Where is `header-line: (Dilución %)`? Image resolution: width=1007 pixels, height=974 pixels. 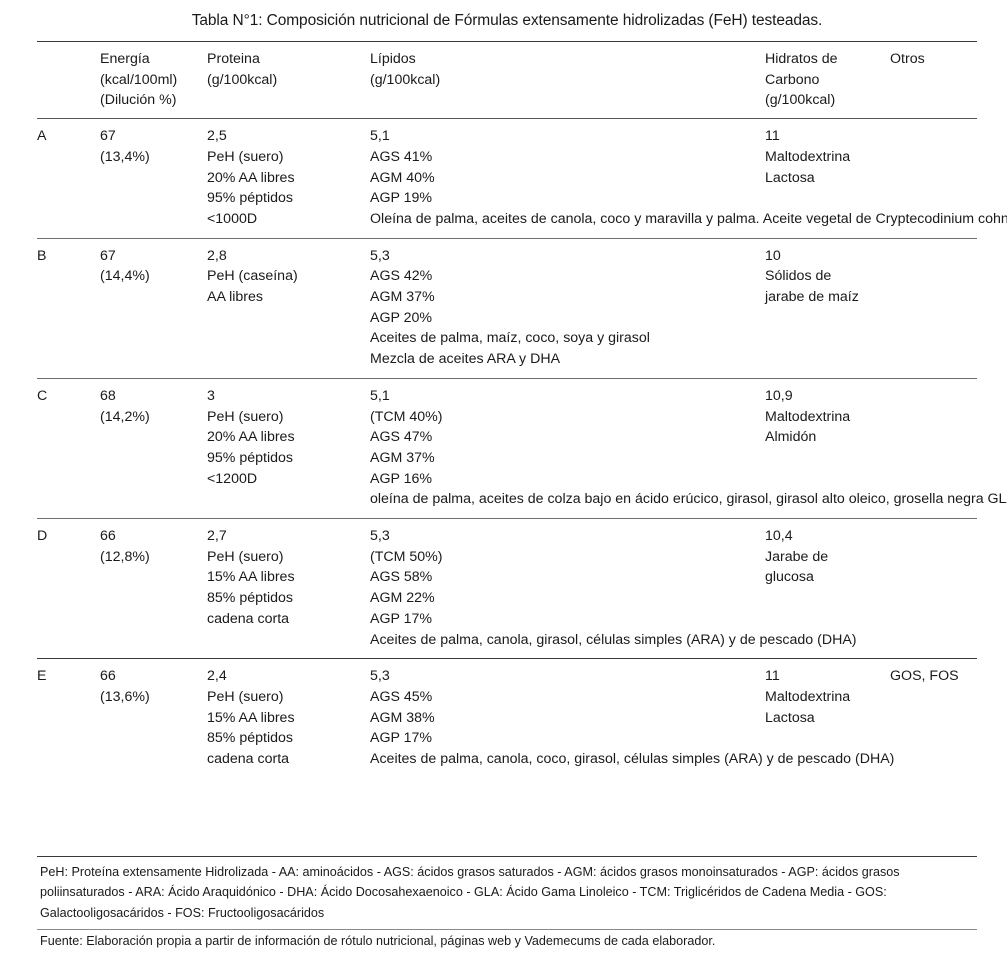
header-line: (Dilución %) is located at coordinates (138, 100).